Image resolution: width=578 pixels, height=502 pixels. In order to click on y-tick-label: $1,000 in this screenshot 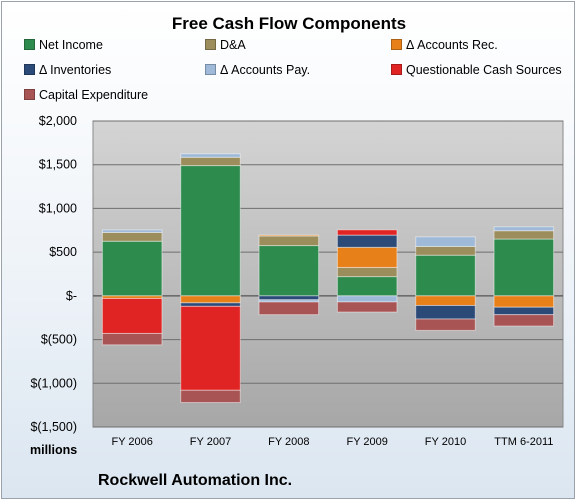, I will do `click(58, 208)`.